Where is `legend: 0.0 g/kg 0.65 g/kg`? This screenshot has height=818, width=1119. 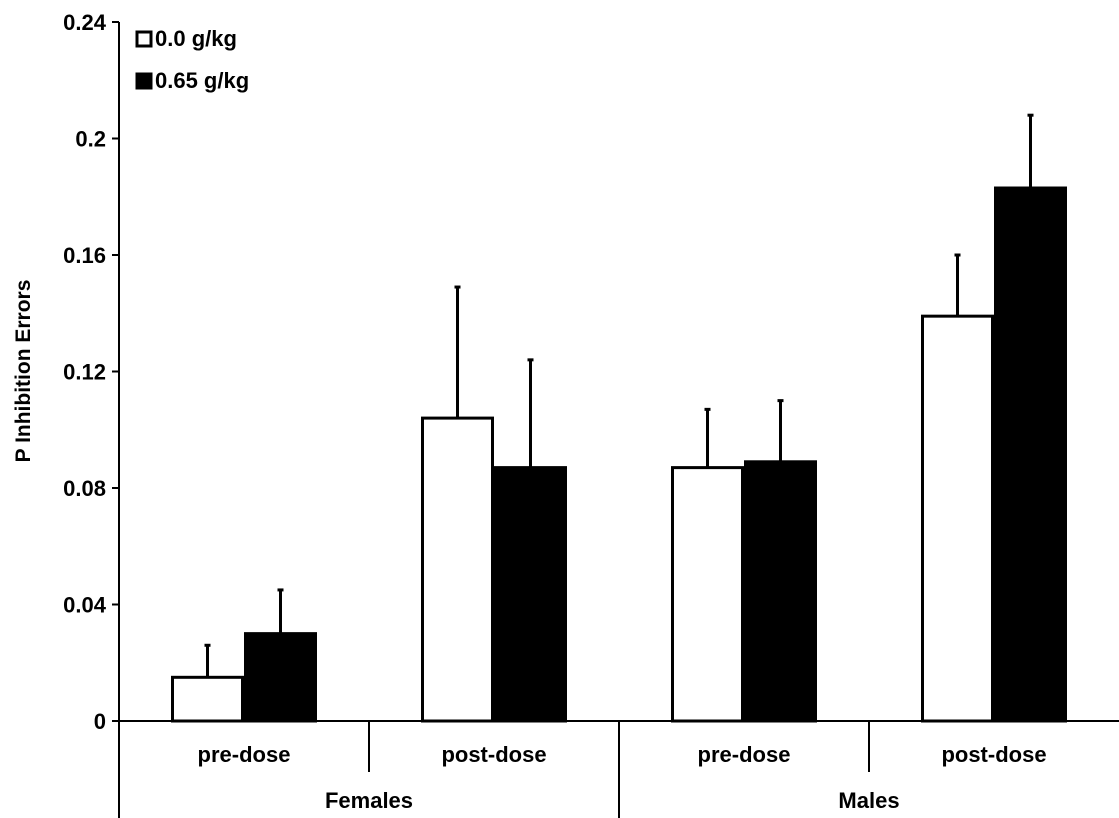
legend: 0.0 g/kg 0.65 g/kg is located at coordinates (192, 59).